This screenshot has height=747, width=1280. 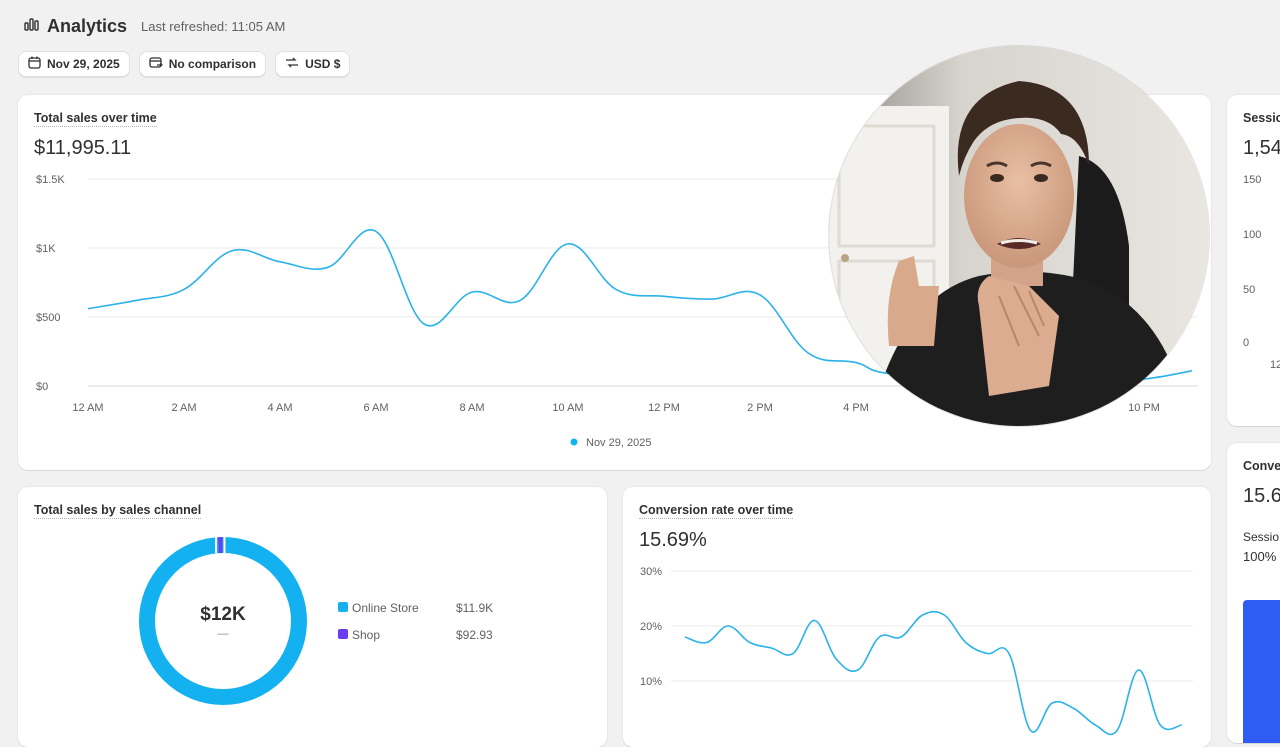 I want to click on legend-swatch-shop, so click(x=343, y=634).